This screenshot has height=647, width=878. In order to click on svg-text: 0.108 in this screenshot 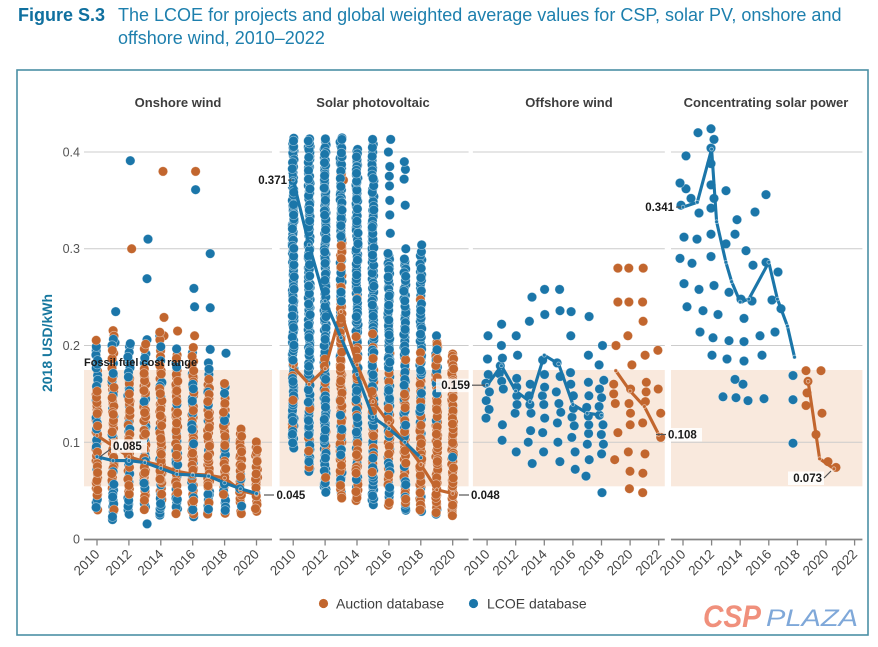, I will do `click(682, 436)`.